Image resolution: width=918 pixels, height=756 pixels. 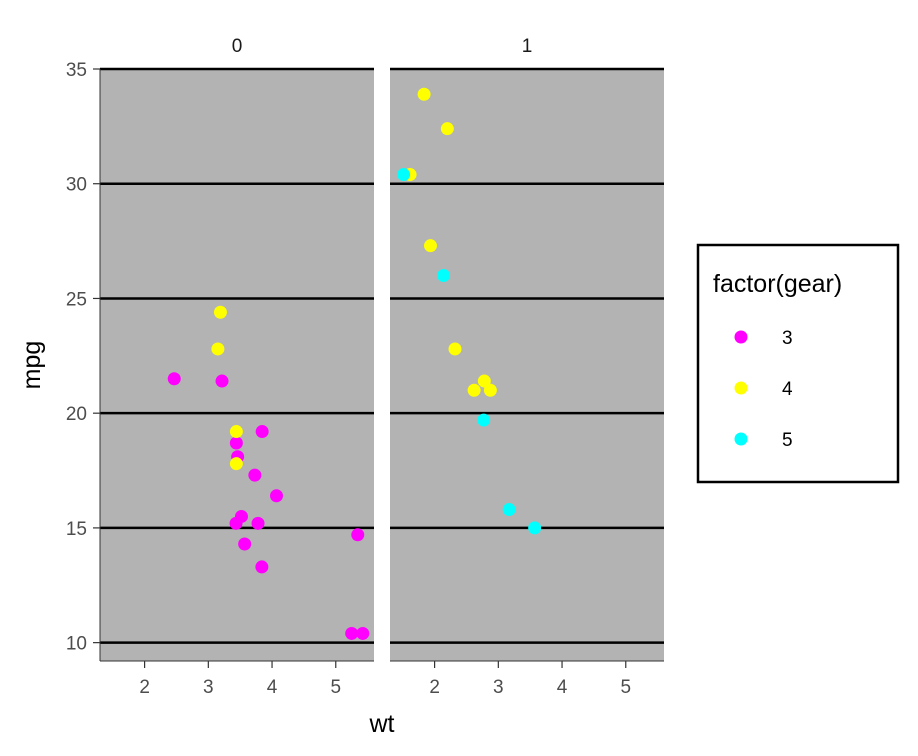 What do you see at coordinates (76, 185) in the screenshot?
I see `y-tick-label-30: 30` at bounding box center [76, 185].